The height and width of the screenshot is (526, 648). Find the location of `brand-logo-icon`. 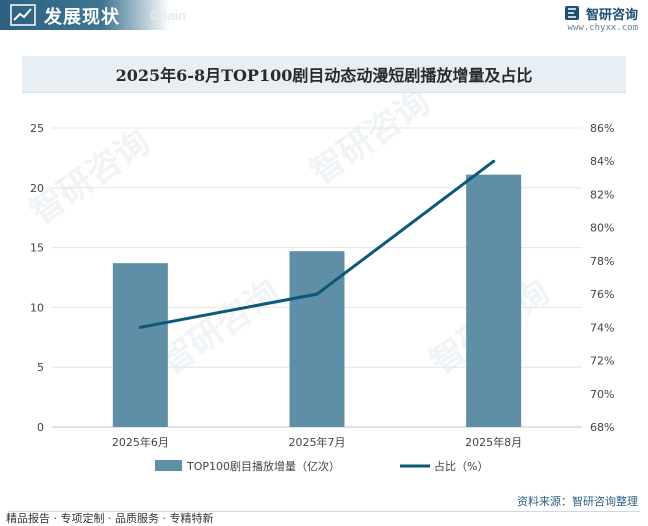

brand-logo-icon is located at coordinates (571, 13).